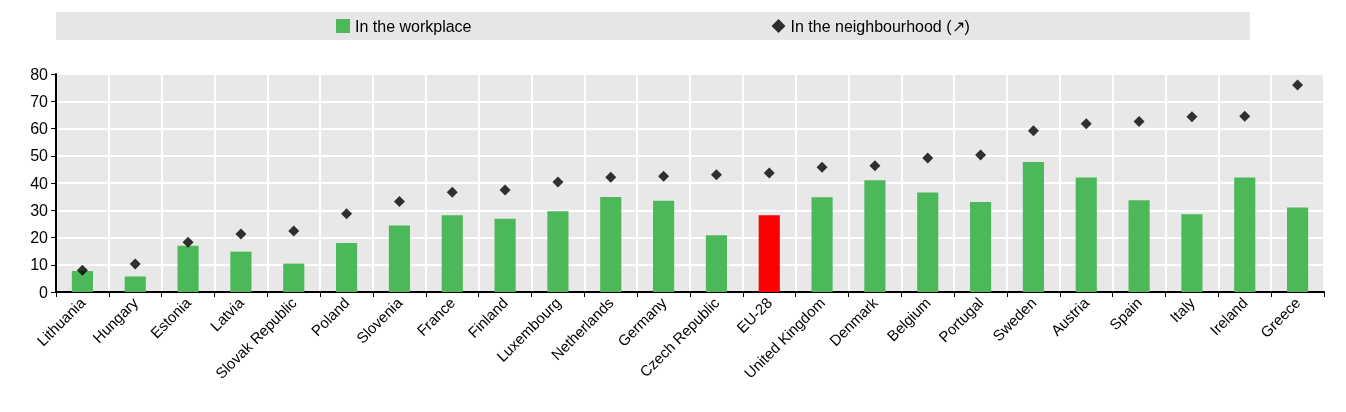 The image size is (1346, 412). I want to click on legend-label: In the workplace, so click(413, 26).